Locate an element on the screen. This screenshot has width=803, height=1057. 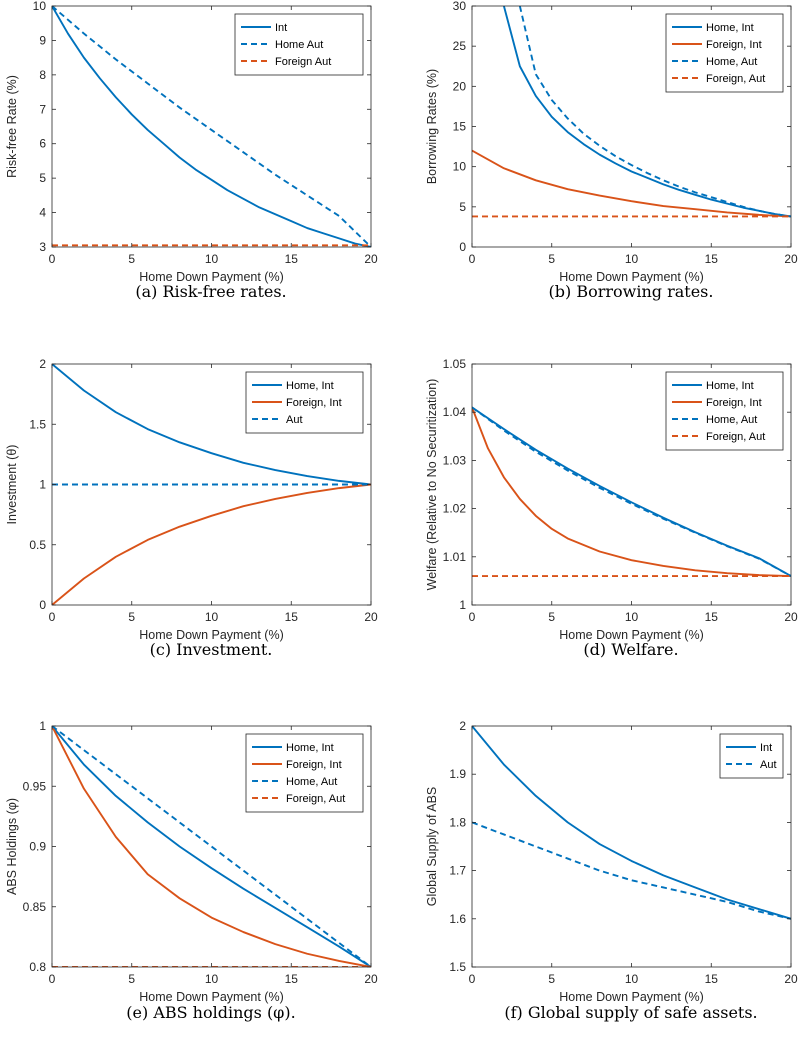
y-tick-label: 1.04 is located at coordinates (455, 412).